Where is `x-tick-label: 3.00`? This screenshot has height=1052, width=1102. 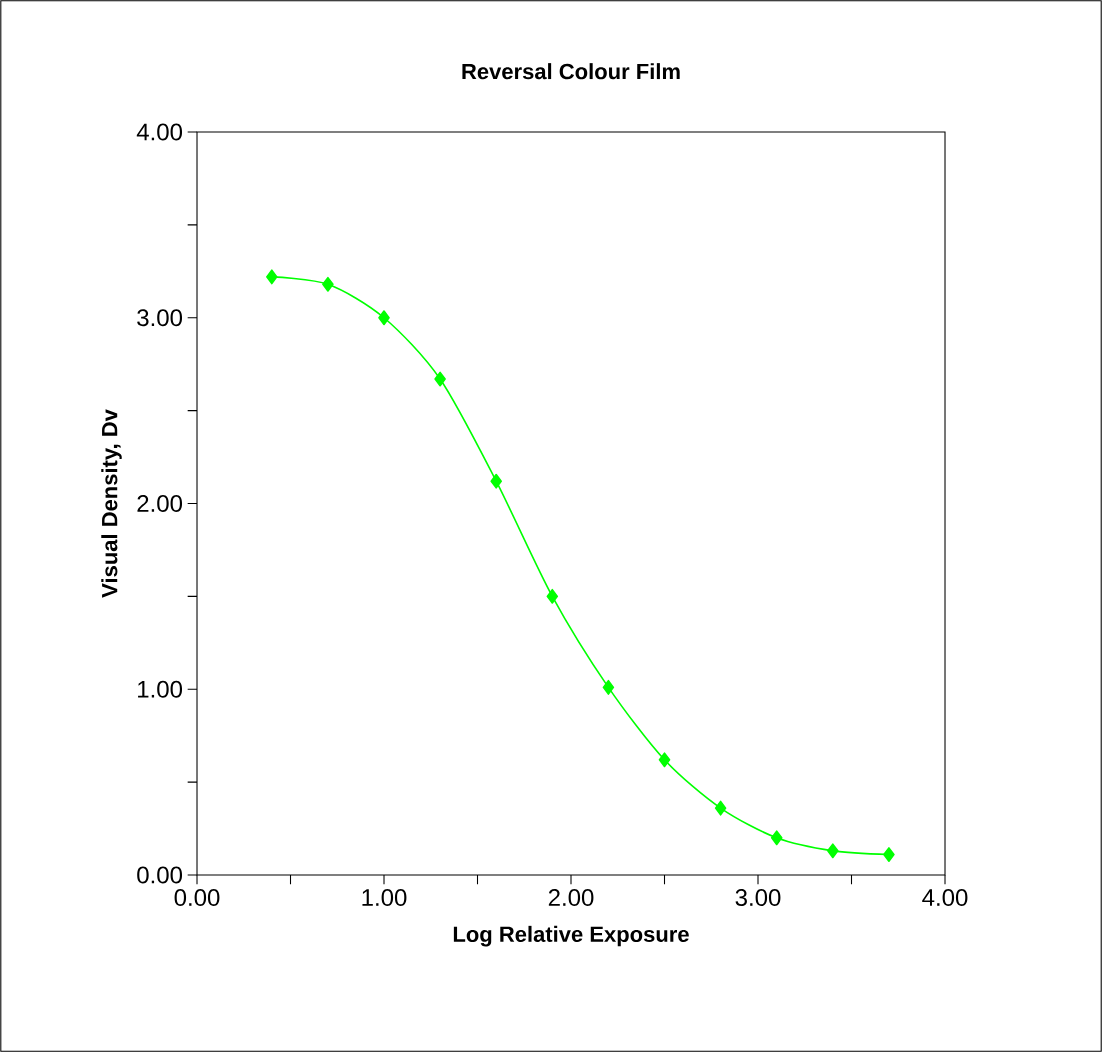 x-tick-label: 3.00 is located at coordinates (758, 898).